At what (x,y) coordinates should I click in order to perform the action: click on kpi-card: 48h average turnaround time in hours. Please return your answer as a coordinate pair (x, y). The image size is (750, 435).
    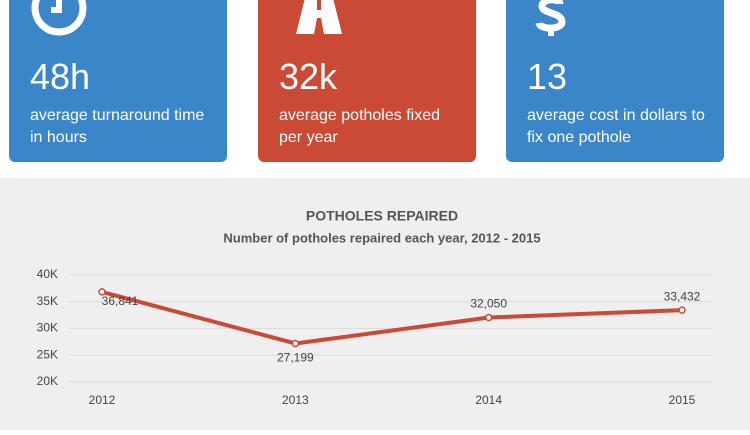
    Looking at the image, I should click on (118, 81).